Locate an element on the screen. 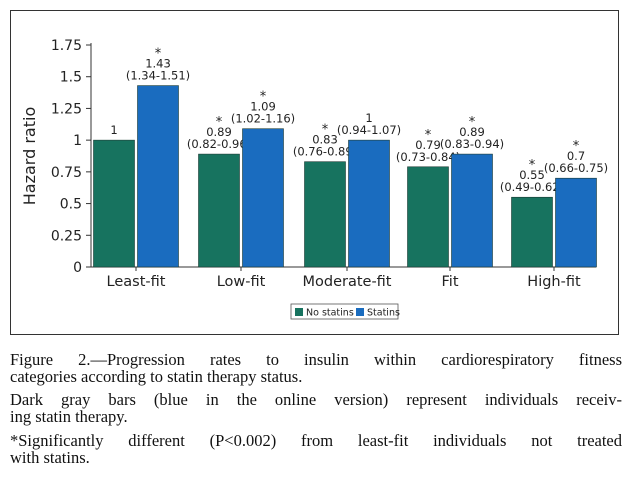  legend-label-no-statins: No statins is located at coordinates (330, 313).